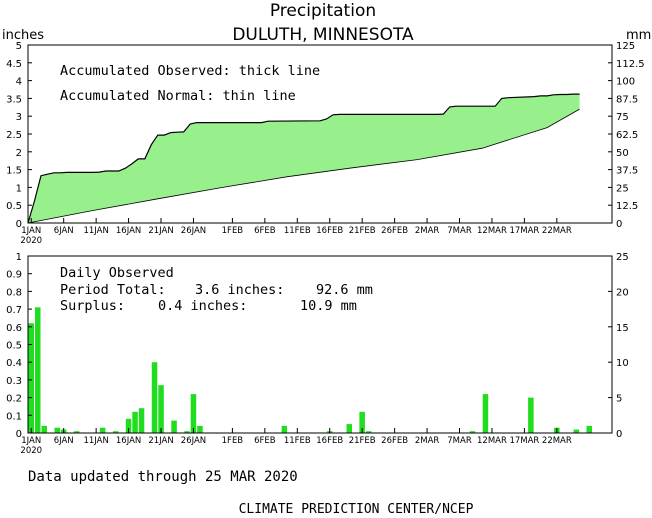  What do you see at coordinates (19, 46) in the screenshot?
I see `y-tick-label: 5` at bounding box center [19, 46].